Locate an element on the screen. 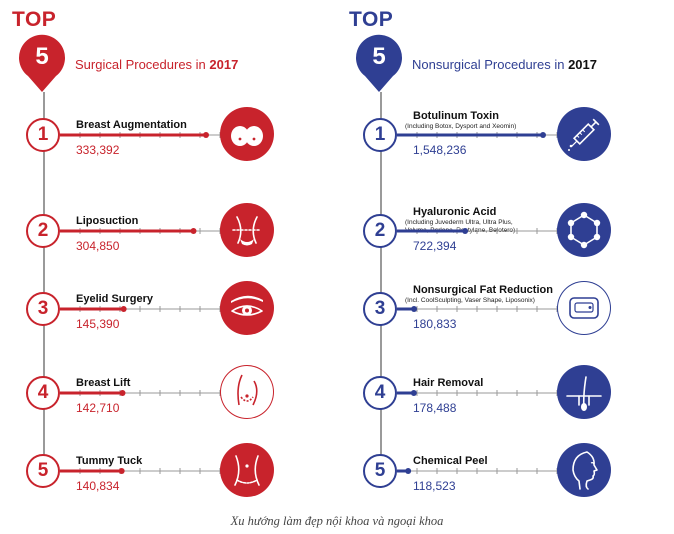  tummy-icon is located at coordinates (247, 470).